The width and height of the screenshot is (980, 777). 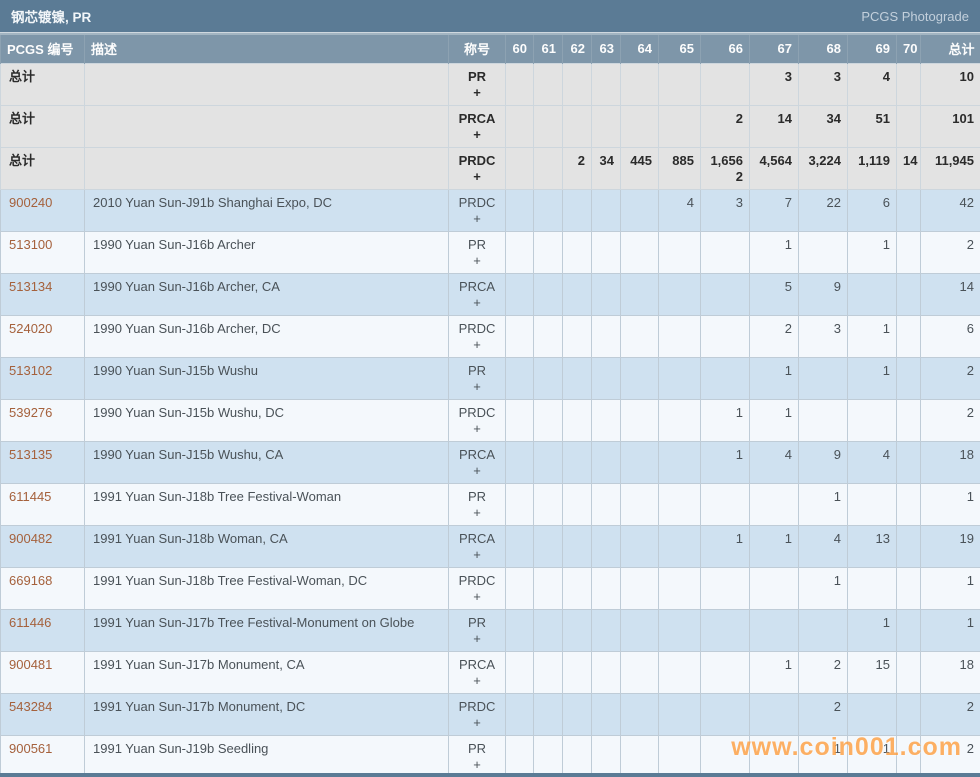 I want to click on pcgs-number-link: 669168, so click(x=42, y=588).